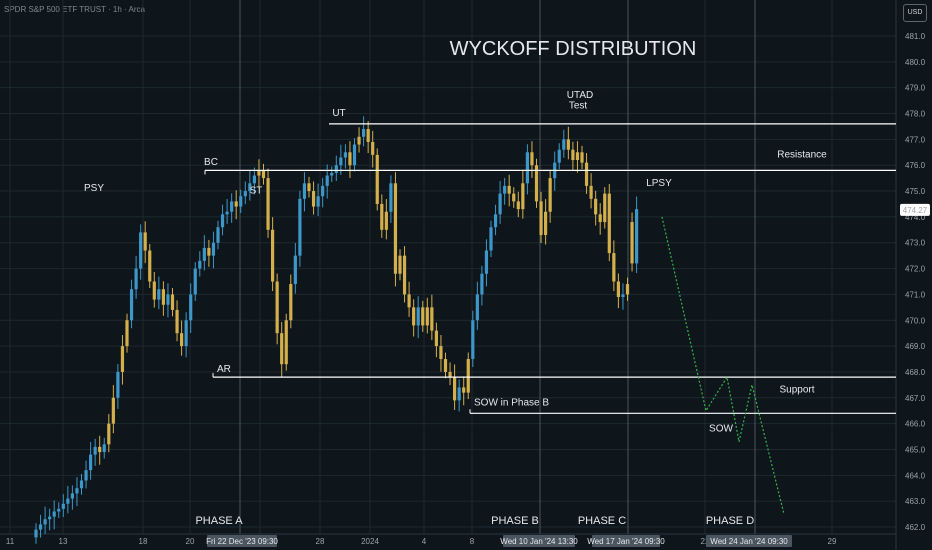  Describe the element at coordinates (832, 541) in the screenshot. I see `x-tick-label: 29` at that location.